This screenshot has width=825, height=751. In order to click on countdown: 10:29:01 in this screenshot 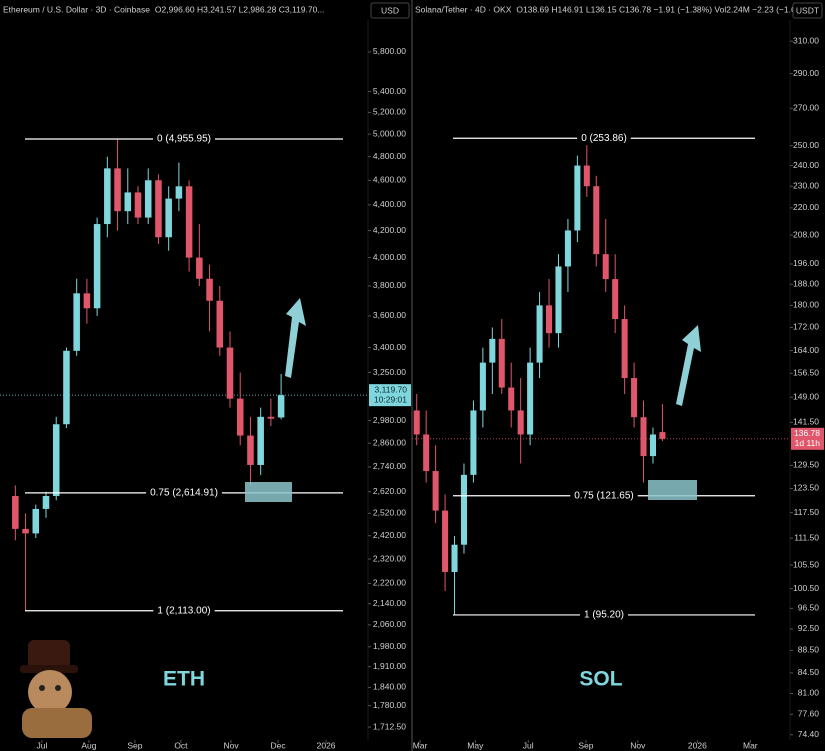, I will do `click(390, 399)`.